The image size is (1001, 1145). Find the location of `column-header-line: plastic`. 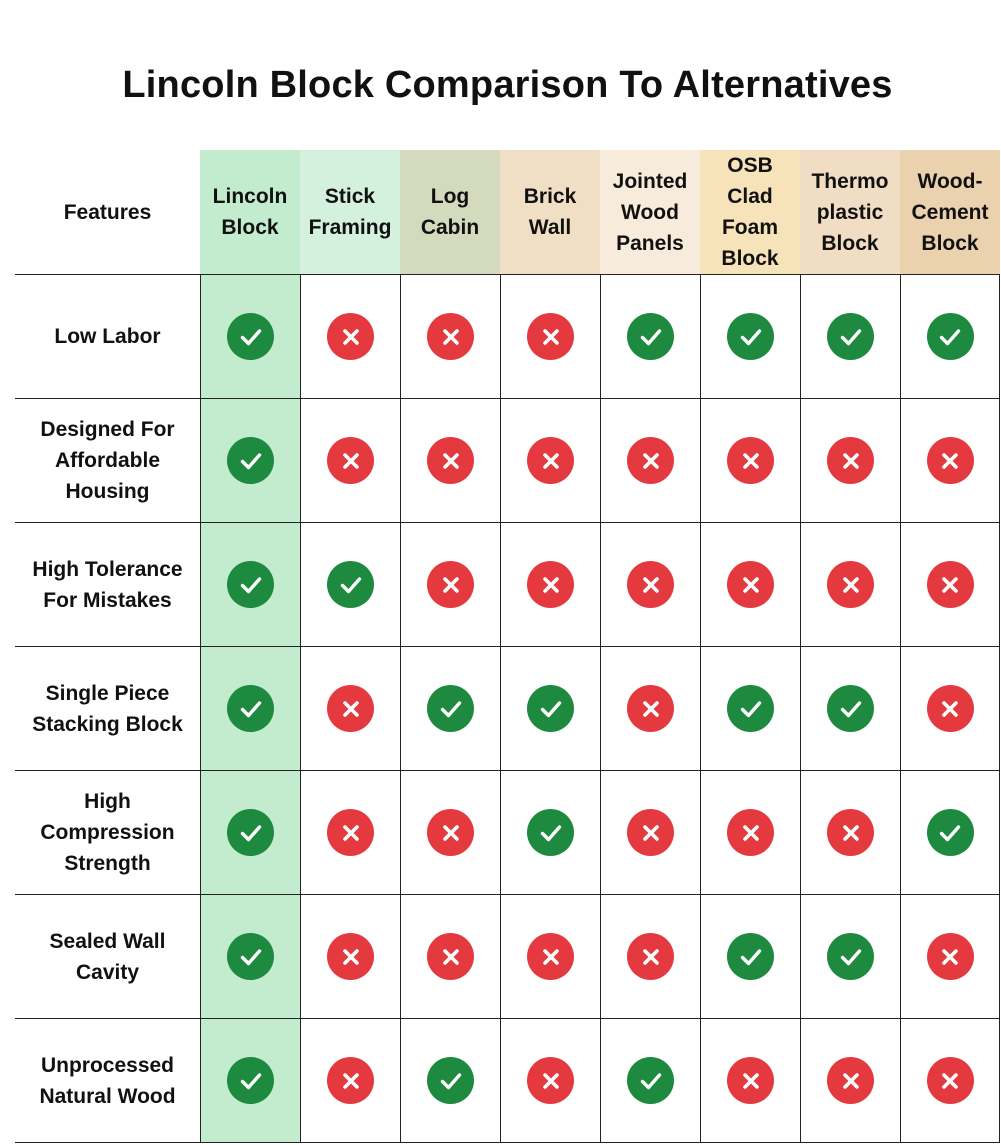

column-header-line: plastic is located at coordinates (850, 212).